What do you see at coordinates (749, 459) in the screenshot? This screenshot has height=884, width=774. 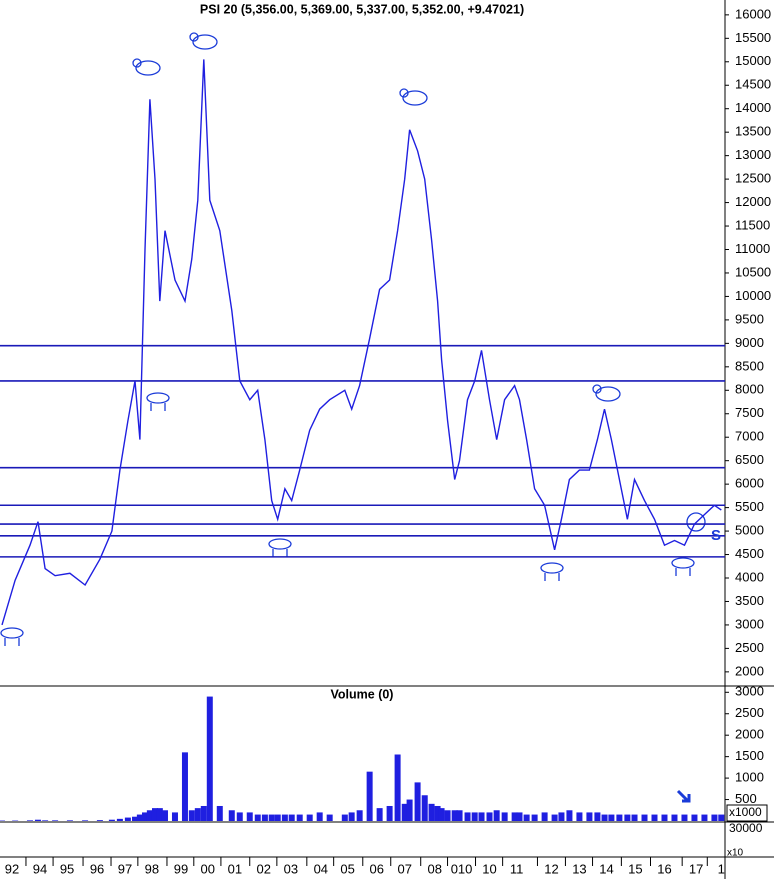 I see `y-tick-label: 6500` at bounding box center [749, 459].